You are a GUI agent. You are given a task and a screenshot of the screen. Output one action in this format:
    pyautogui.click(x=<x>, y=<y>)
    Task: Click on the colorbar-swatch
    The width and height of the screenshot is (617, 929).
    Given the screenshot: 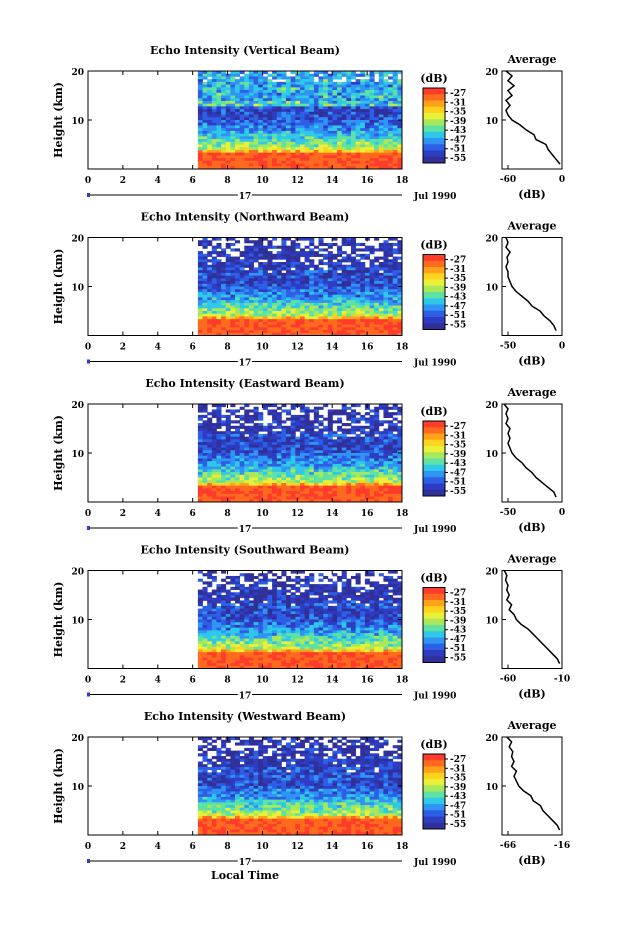 What is the action you would take?
    pyautogui.click(x=434, y=455)
    